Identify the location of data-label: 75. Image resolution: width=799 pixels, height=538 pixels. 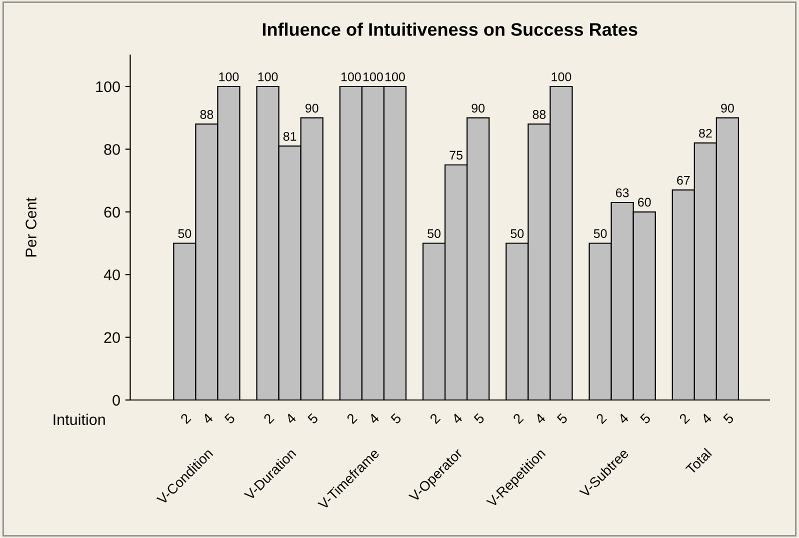
(456, 155).